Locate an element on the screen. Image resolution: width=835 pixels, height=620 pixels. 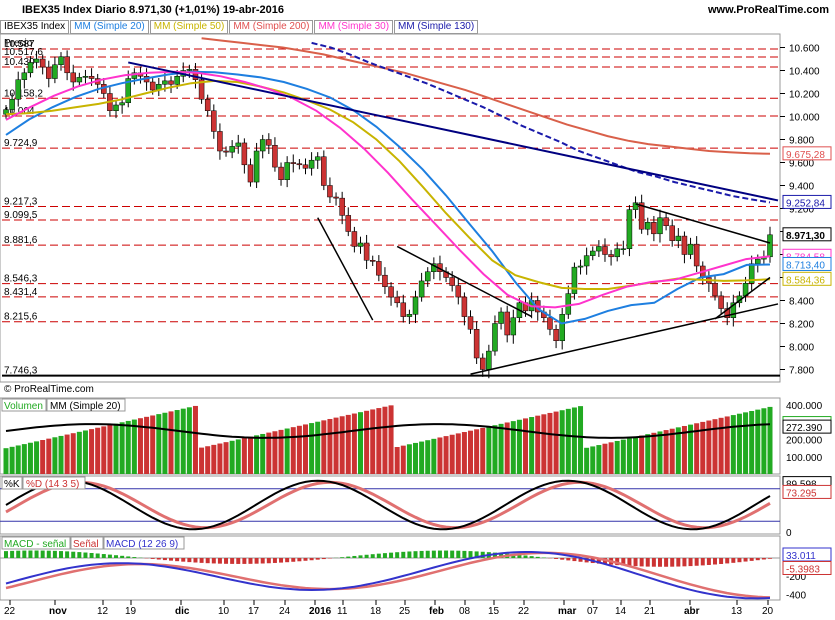
stoch-legend-label: %D (14 3 5) is located at coordinates (52, 484).